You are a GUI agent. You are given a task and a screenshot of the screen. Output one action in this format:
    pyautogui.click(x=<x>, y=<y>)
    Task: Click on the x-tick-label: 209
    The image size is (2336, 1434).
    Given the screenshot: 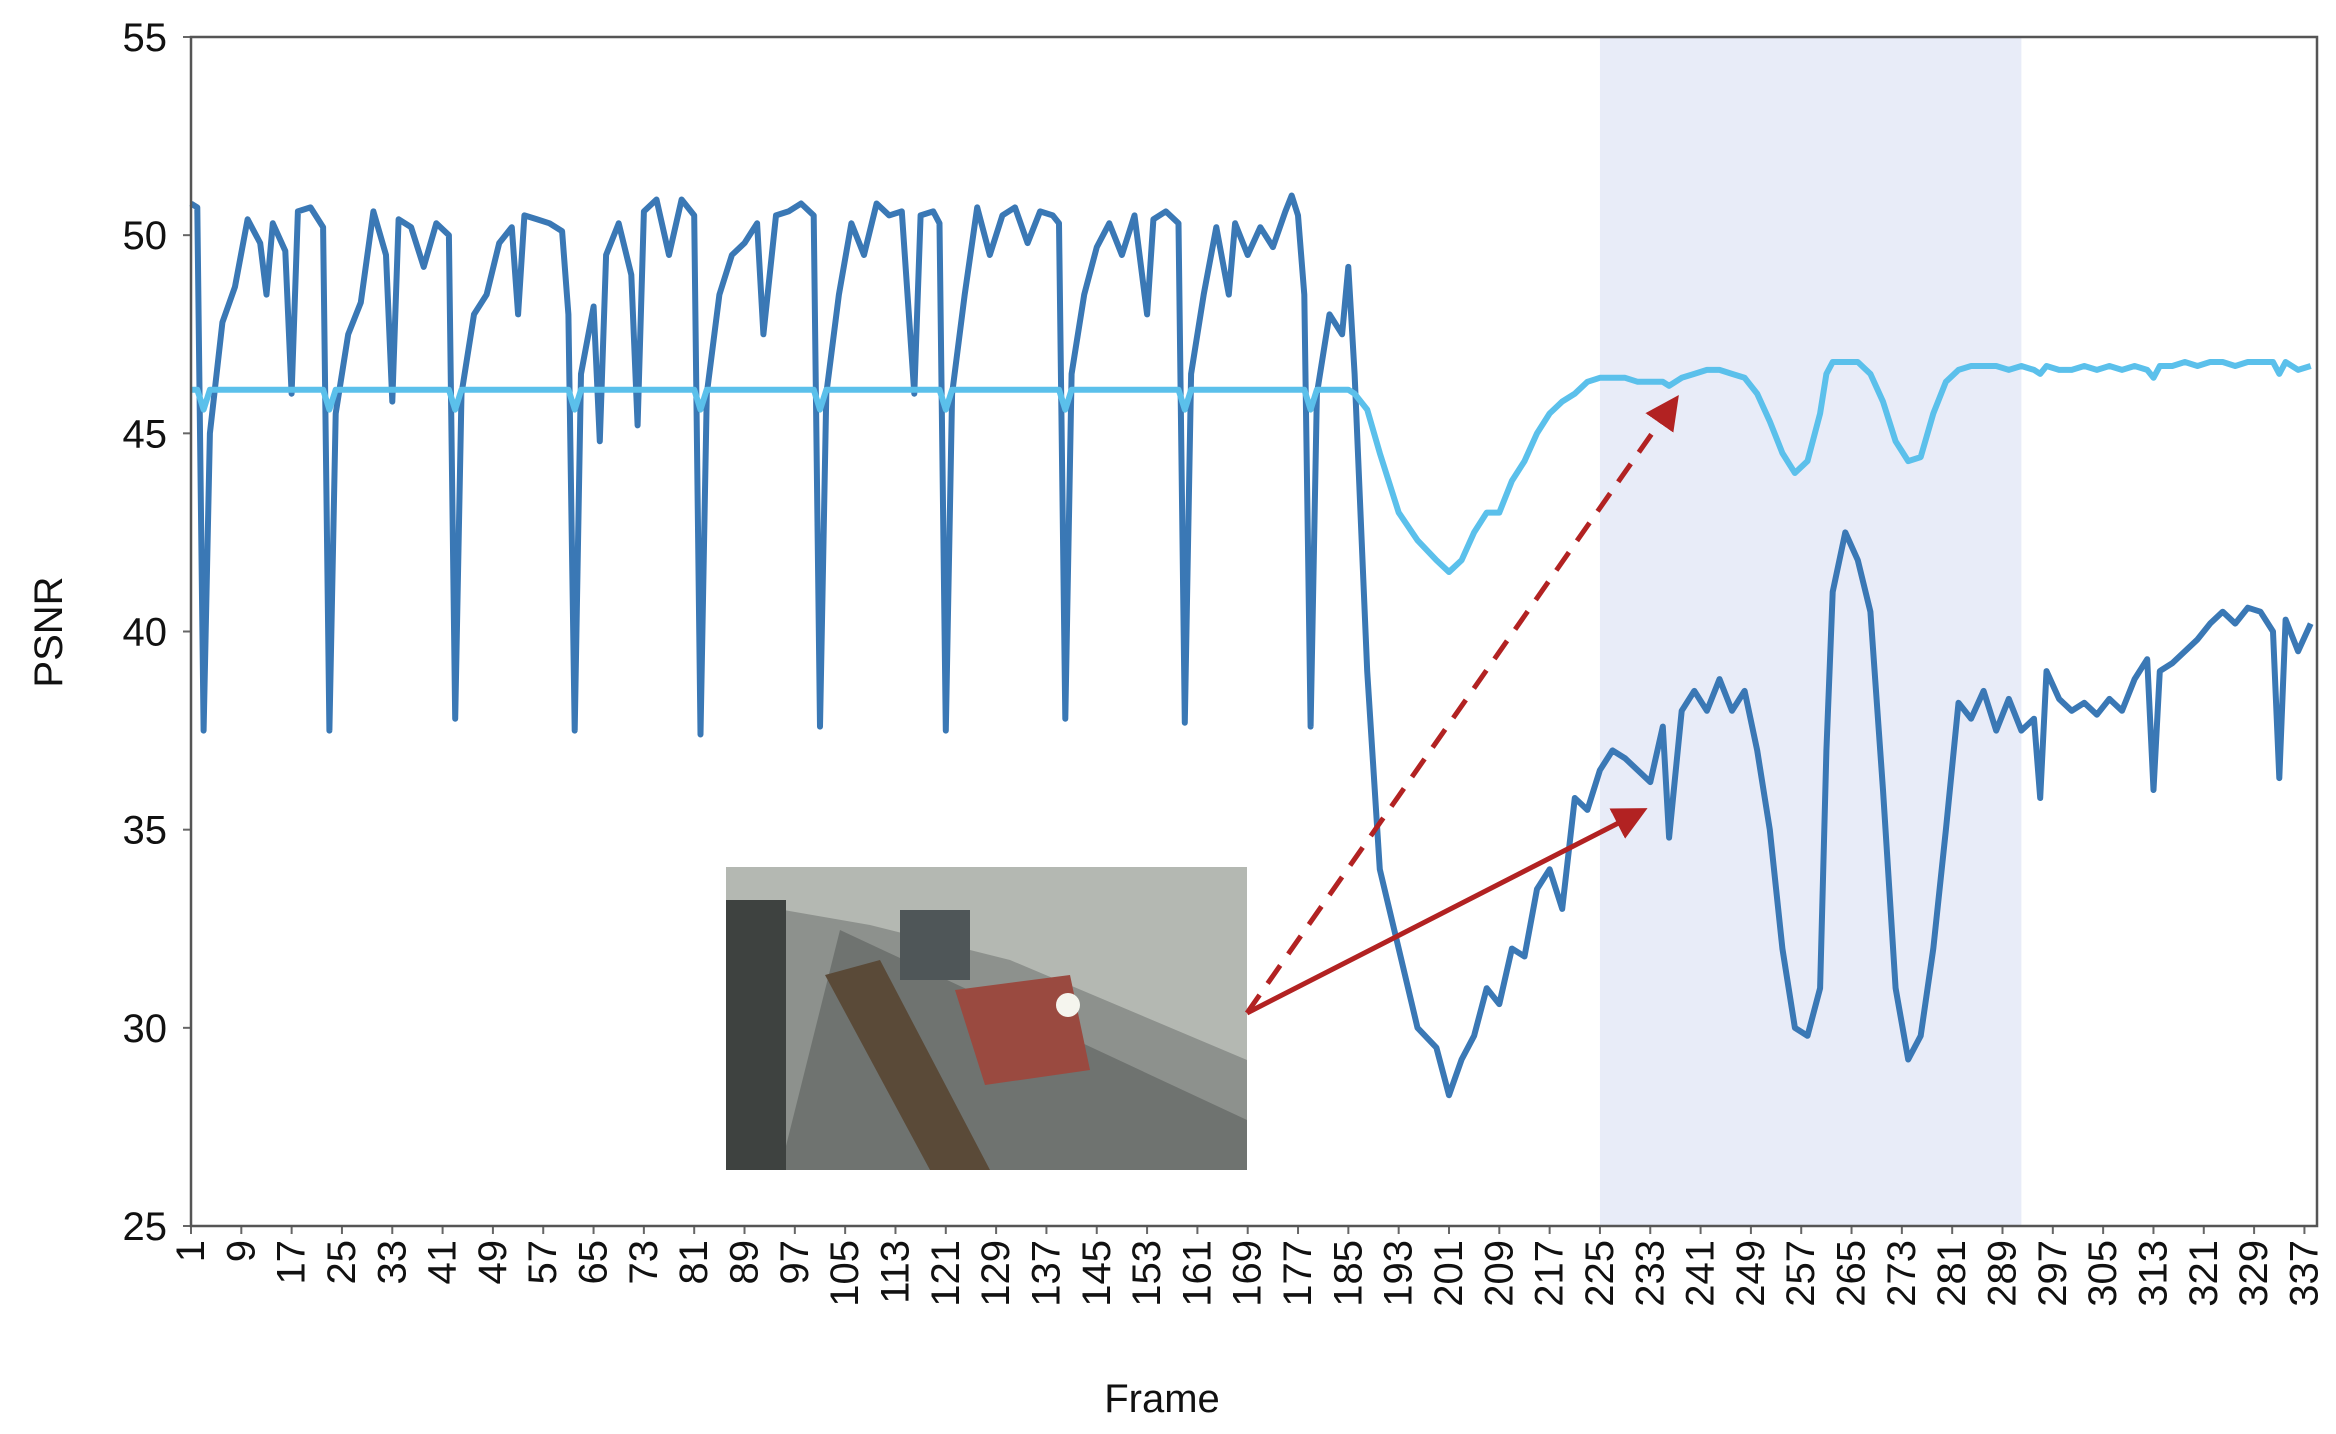 What is the action you would take?
    pyautogui.click(x=1499, y=1273)
    